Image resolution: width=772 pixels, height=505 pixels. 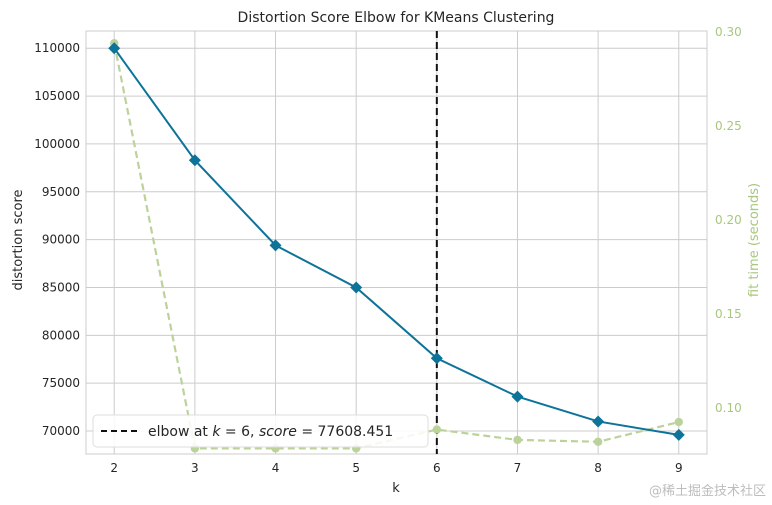 What do you see at coordinates (278, 432) in the screenshot?
I see `legend-score-symbol: score` at bounding box center [278, 432].